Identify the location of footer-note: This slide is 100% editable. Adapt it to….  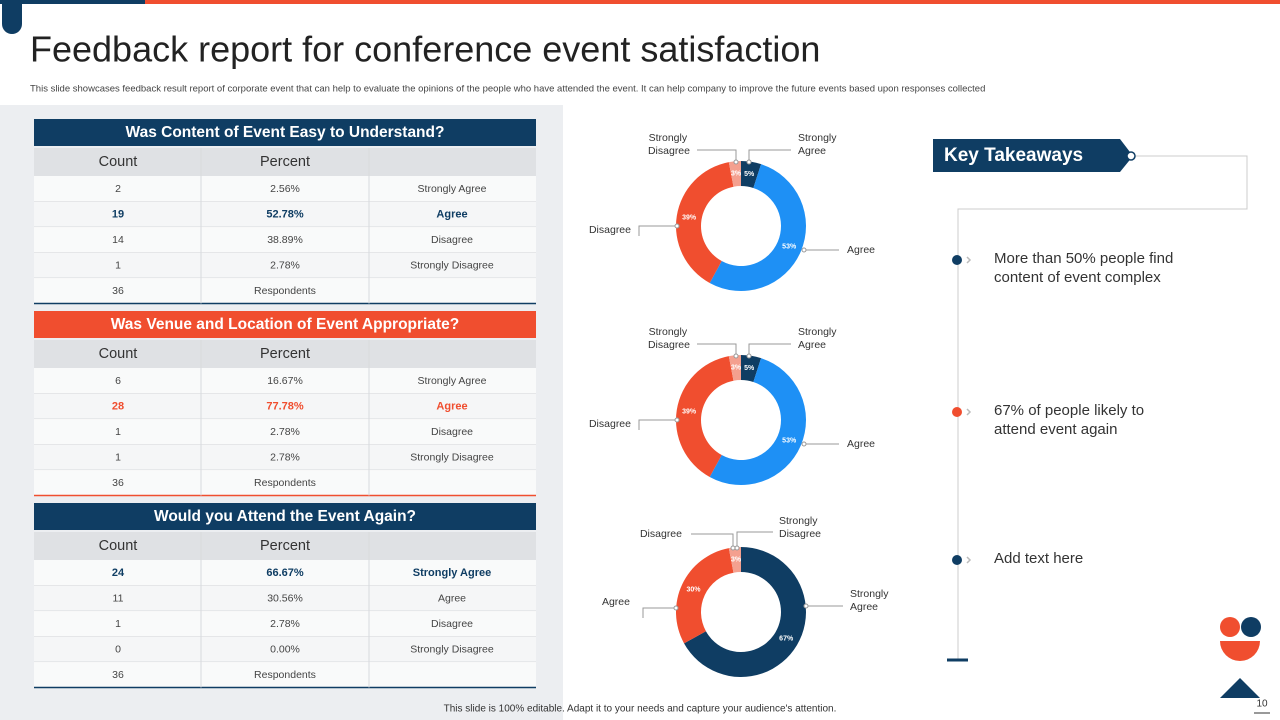
(640, 709).